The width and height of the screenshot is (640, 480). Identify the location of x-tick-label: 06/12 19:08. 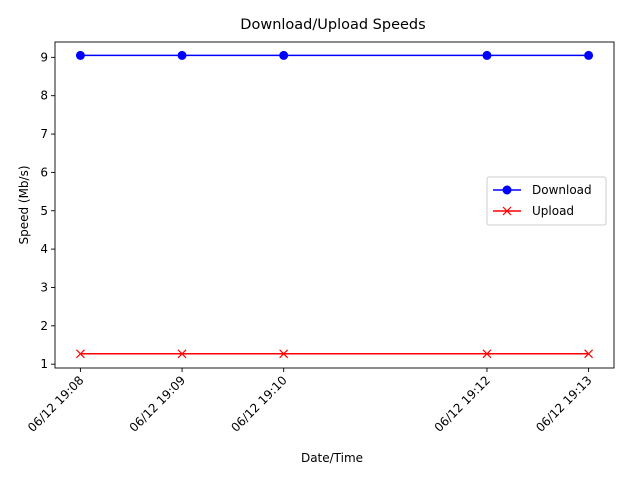
(56, 404).